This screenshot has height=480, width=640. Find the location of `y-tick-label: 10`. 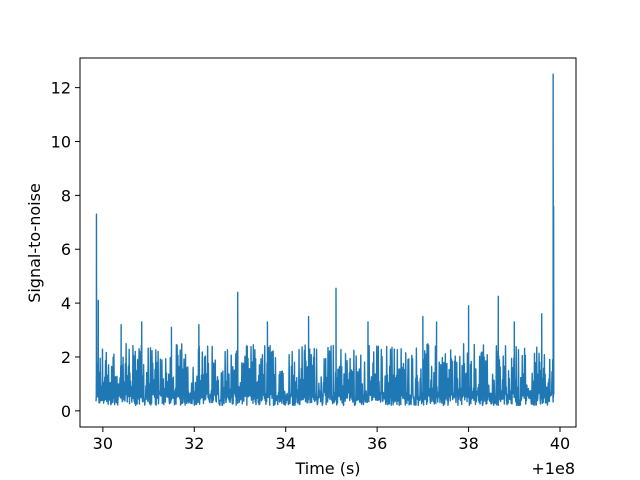

y-tick-label: 10 is located at coordinates (61, 141).